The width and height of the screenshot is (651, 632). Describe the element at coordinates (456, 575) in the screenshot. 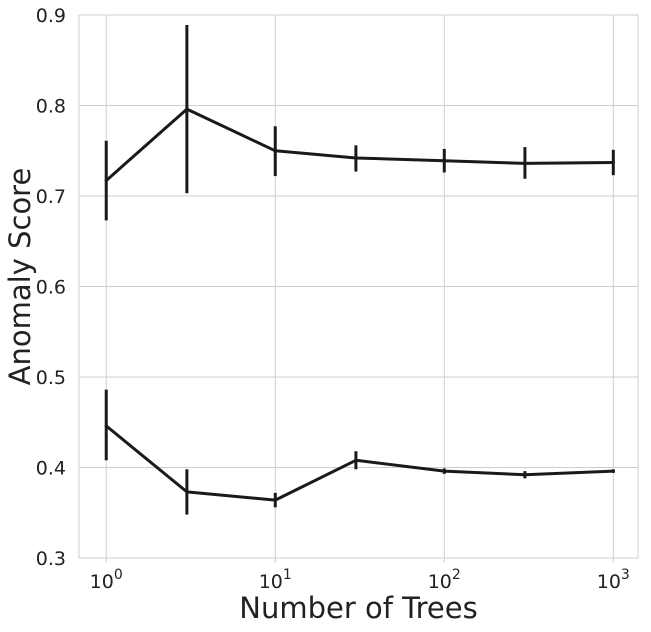

I see `x-tick-exponent: 2` at that location.